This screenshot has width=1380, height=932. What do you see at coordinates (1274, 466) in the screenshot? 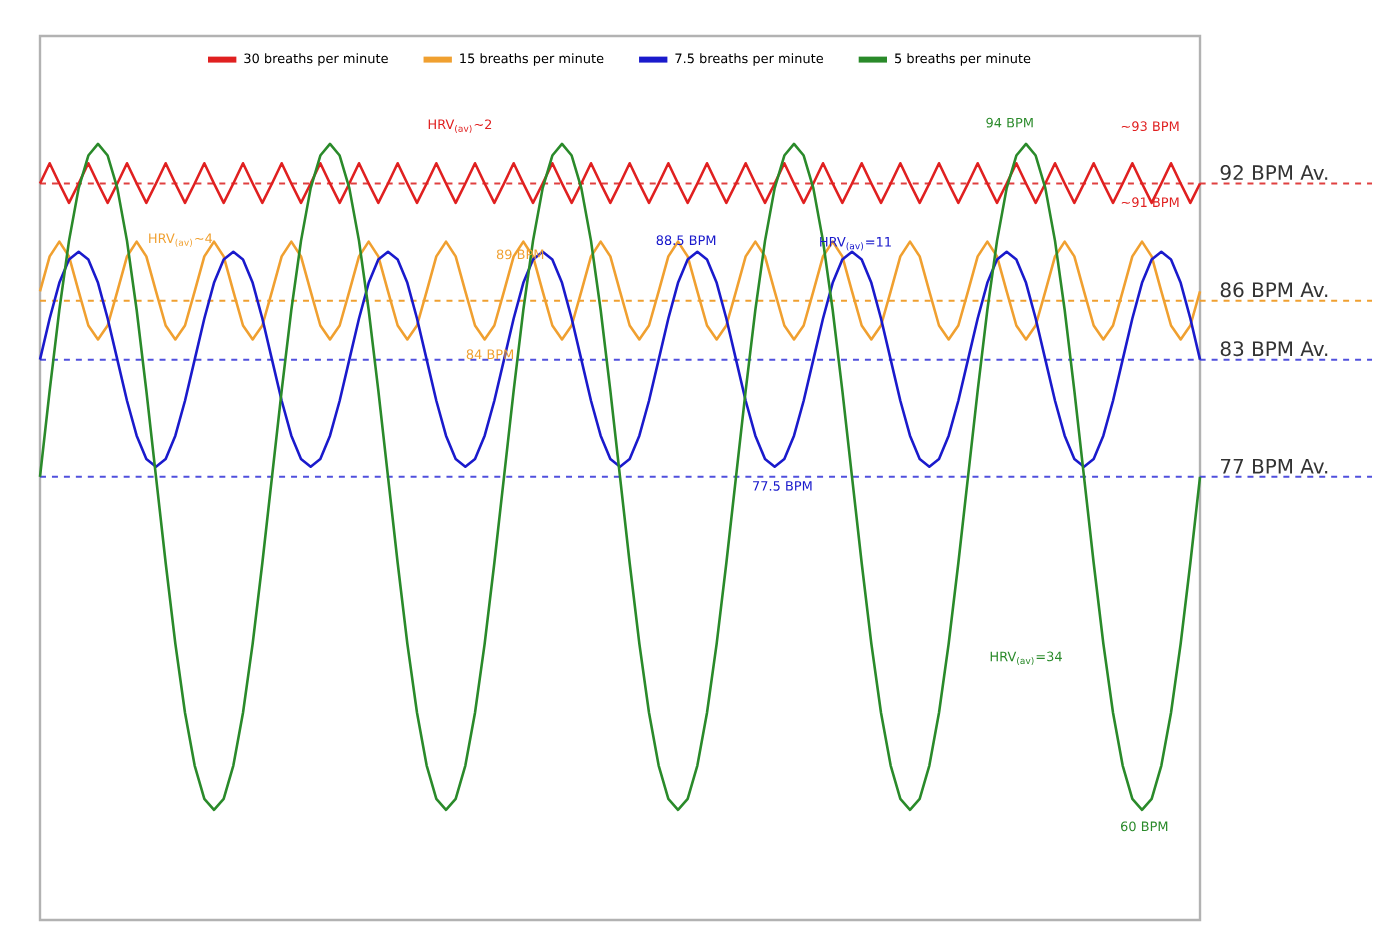
I see `ref-line-label: 77 BPM Av.` at bounding box center [1274, 466].